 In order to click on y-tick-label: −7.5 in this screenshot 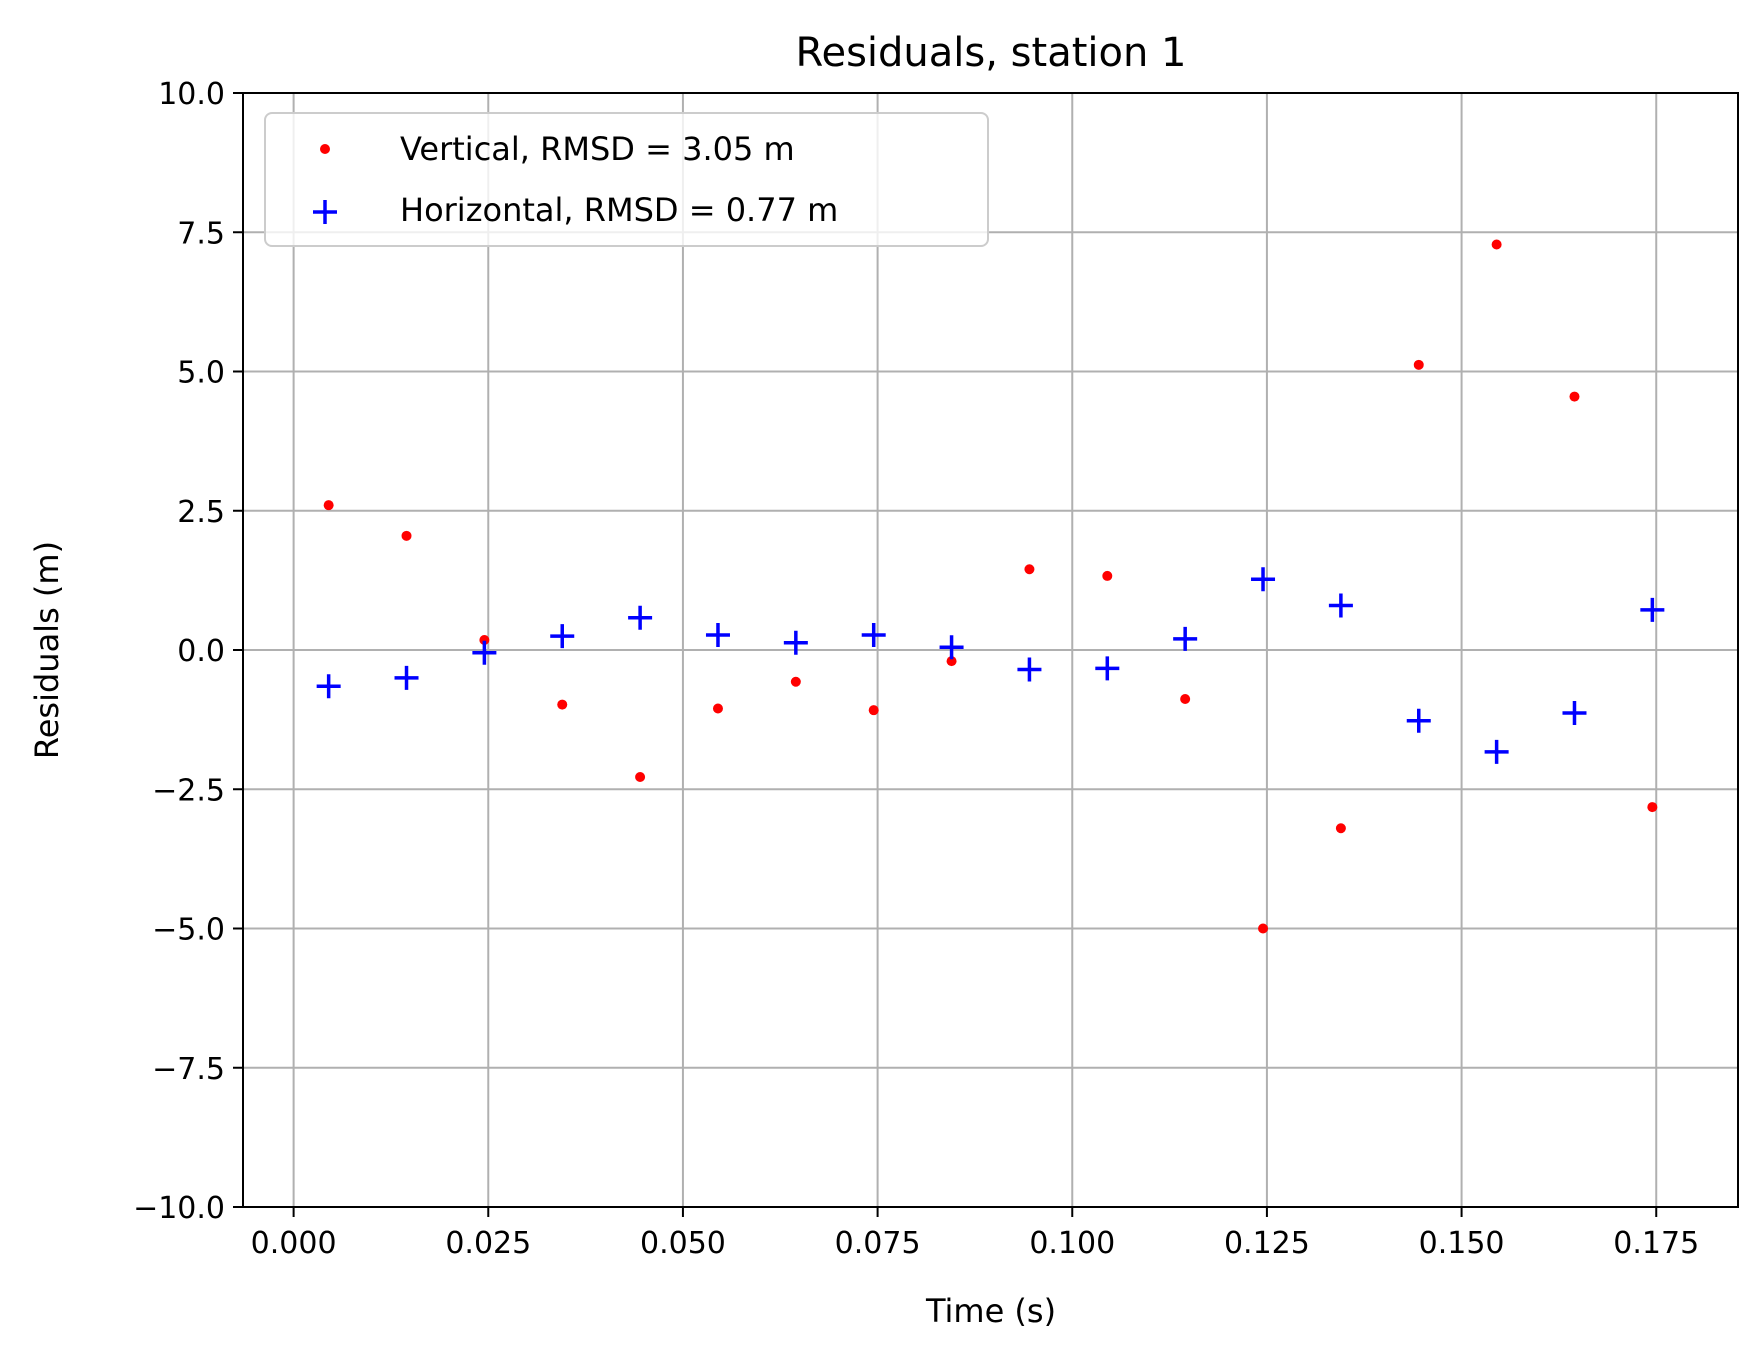, I will do `click(188, 1069)`.